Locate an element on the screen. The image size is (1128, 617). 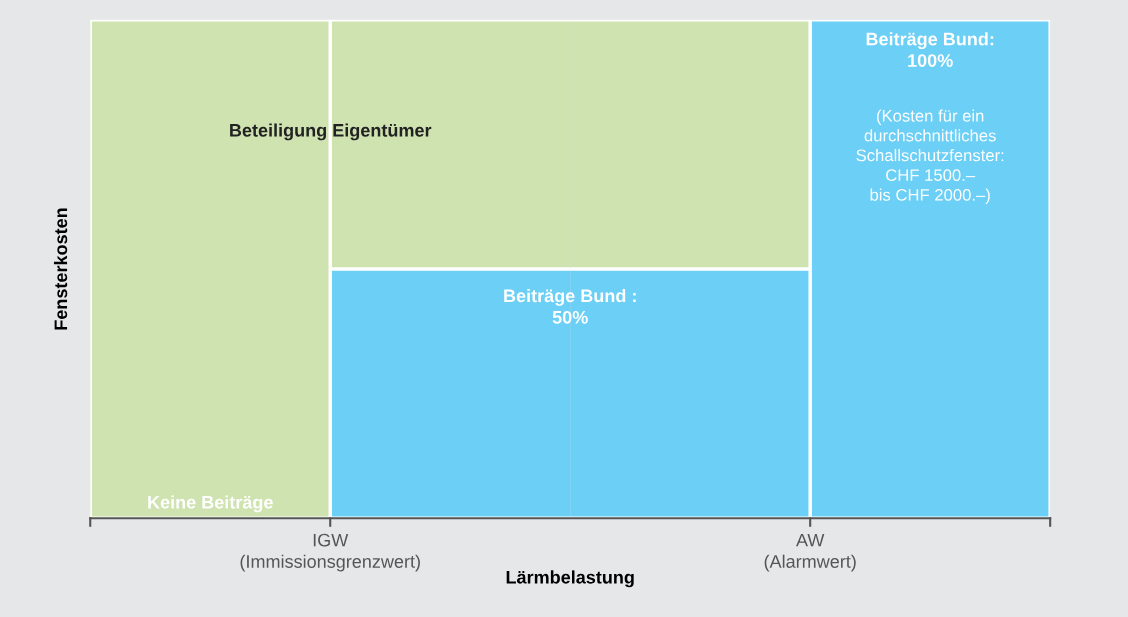
annotation: Beiträge Bund: 100% is located at coordinates (930, 49).